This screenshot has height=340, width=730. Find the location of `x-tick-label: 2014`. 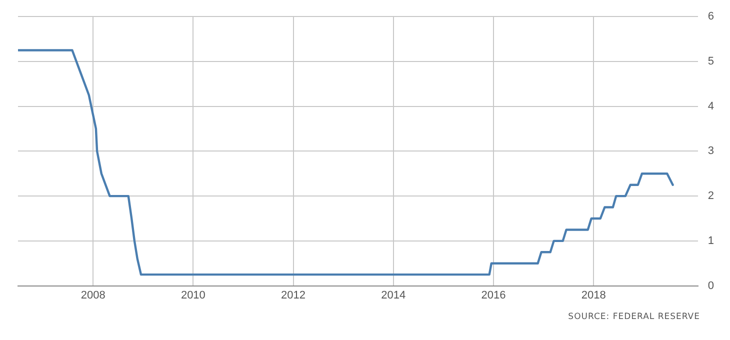

x-tick-label: 2014 is located at coordinates (393, 295).